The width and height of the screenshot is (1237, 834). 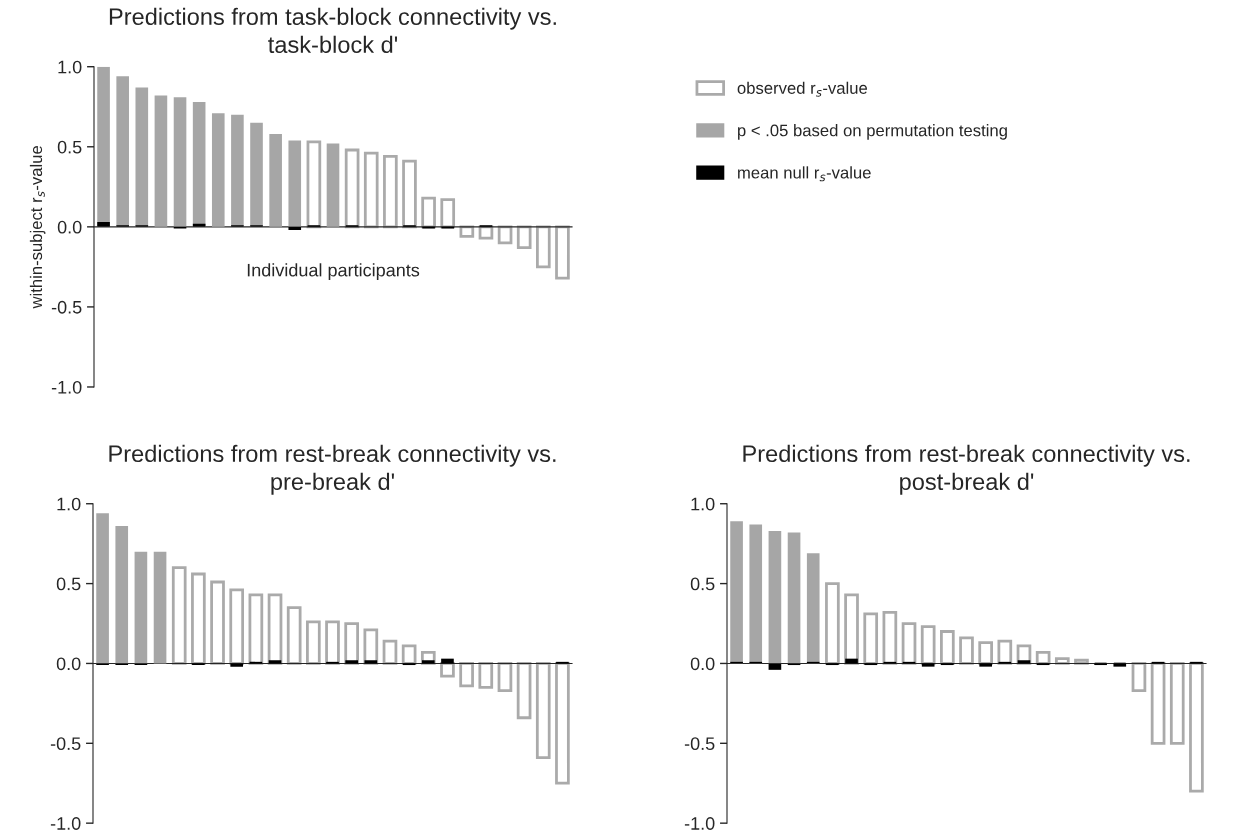 I want to click on legend-label: observed r$_{s}$-value, so click(x=802, y=89).